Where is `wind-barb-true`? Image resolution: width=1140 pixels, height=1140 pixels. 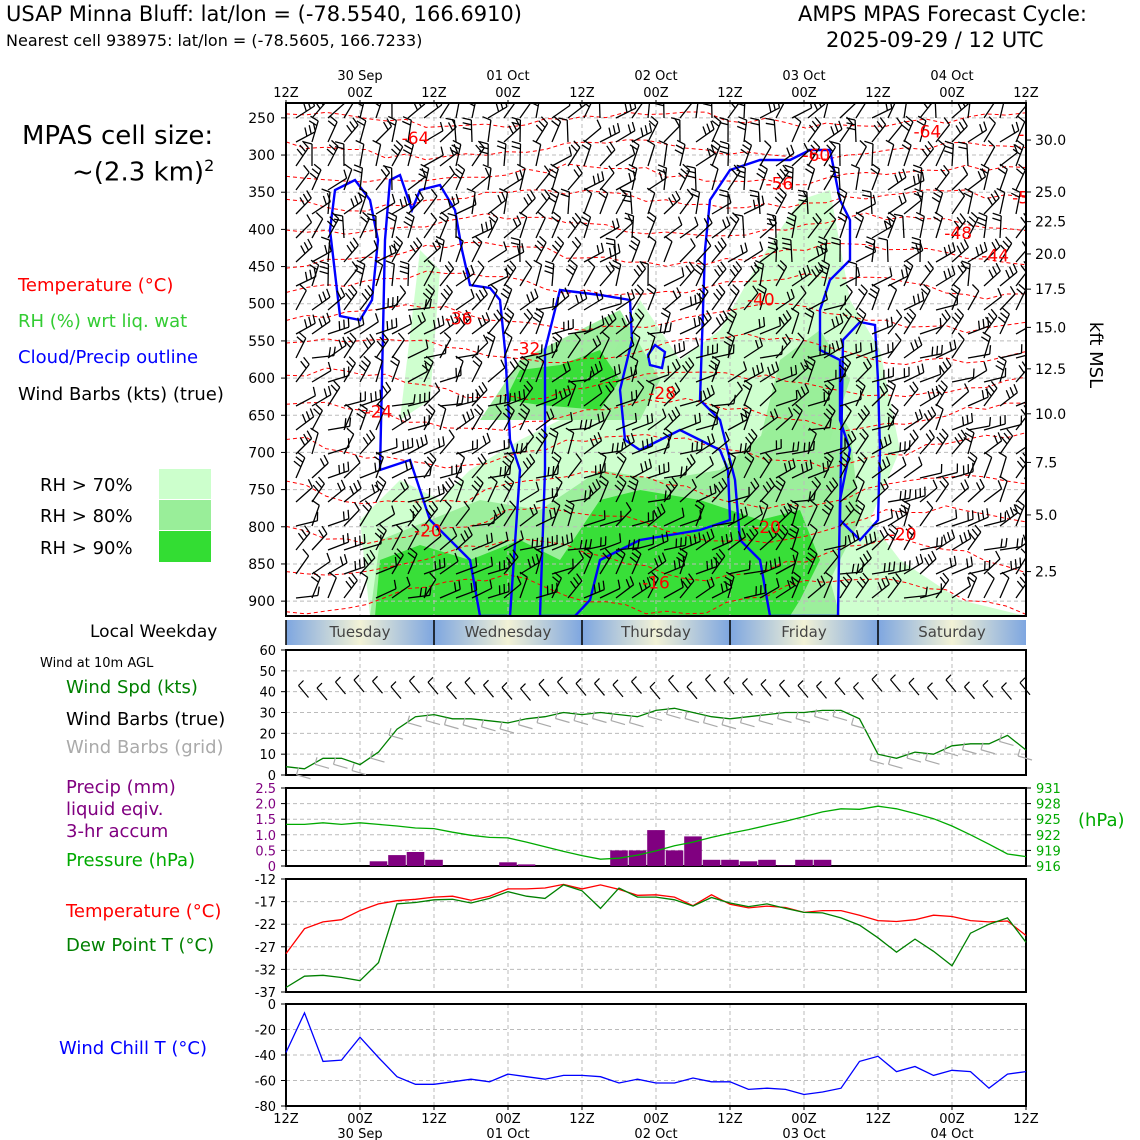 wind-barb-true is located at coordinates (581, 687).